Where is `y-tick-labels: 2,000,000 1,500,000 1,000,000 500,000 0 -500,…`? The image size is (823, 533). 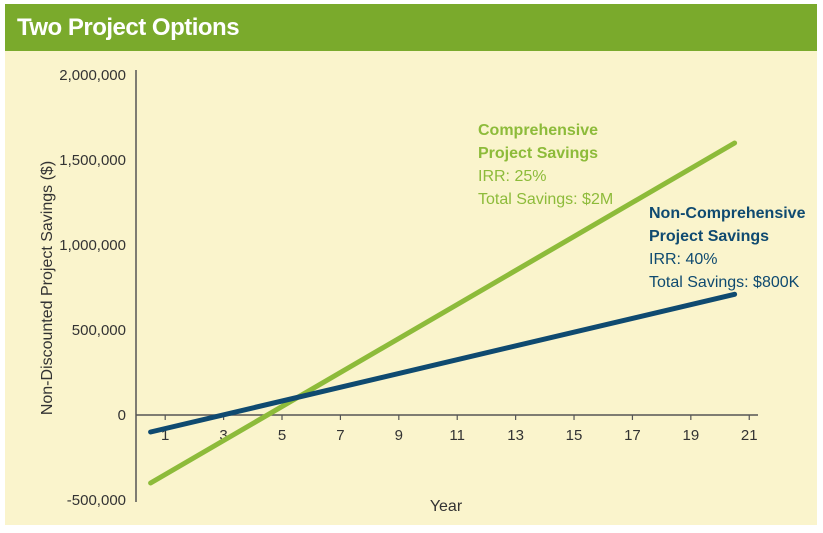 y-tick-labels: 2,000,000 1,500,000 1,000,000 500,000 0 -500,… is located at coordinates (92, 288).